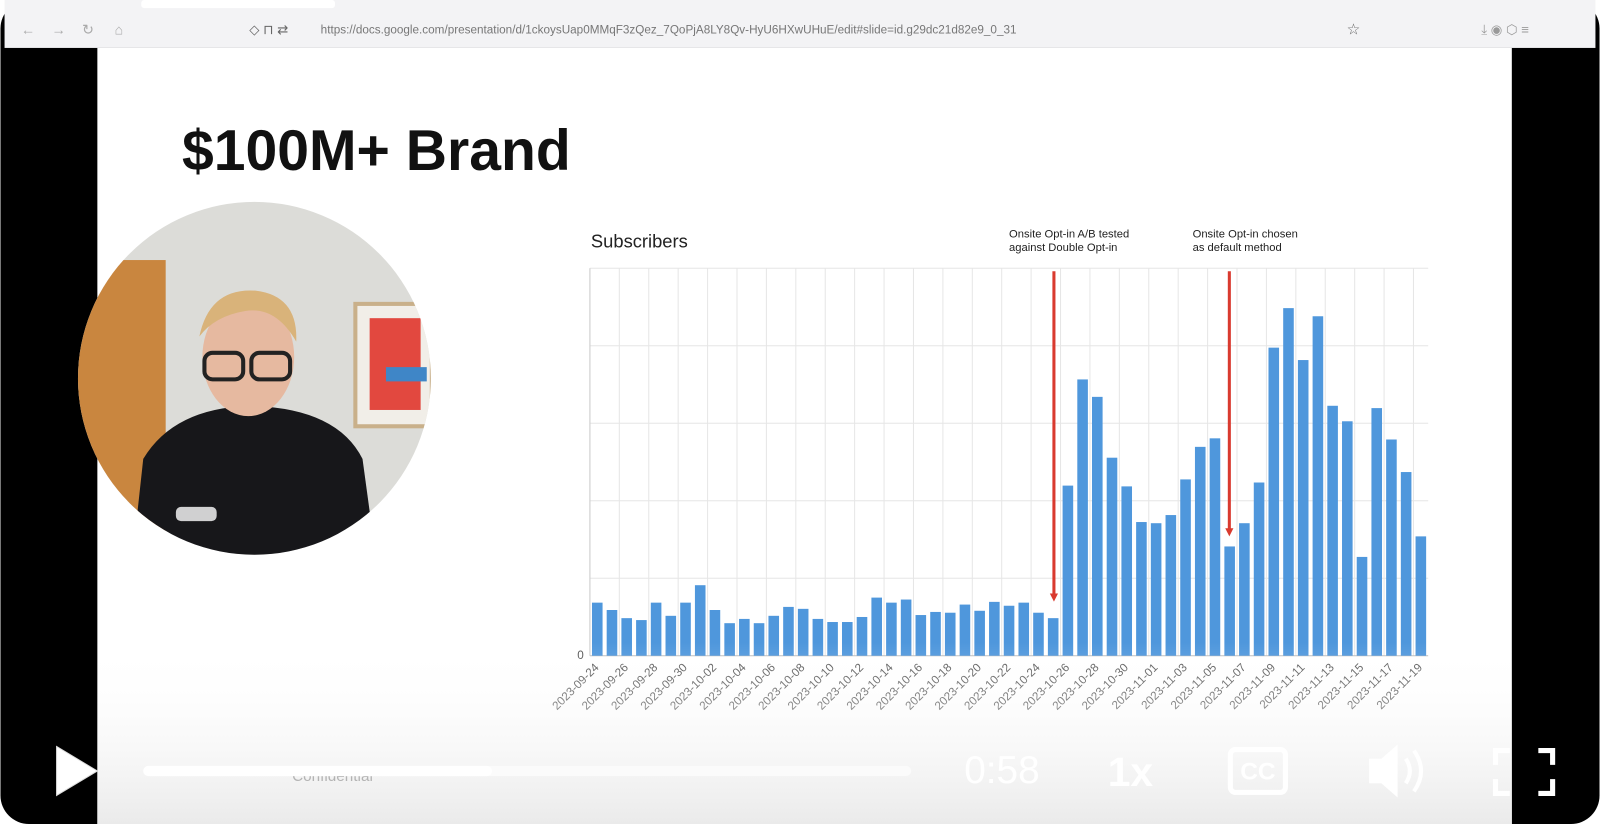 The width and height of the screenshot is (1600, 824). I want to click on toolbar-icons: ⤓ ◉ ⬡ ≡, so click(1505, 29).